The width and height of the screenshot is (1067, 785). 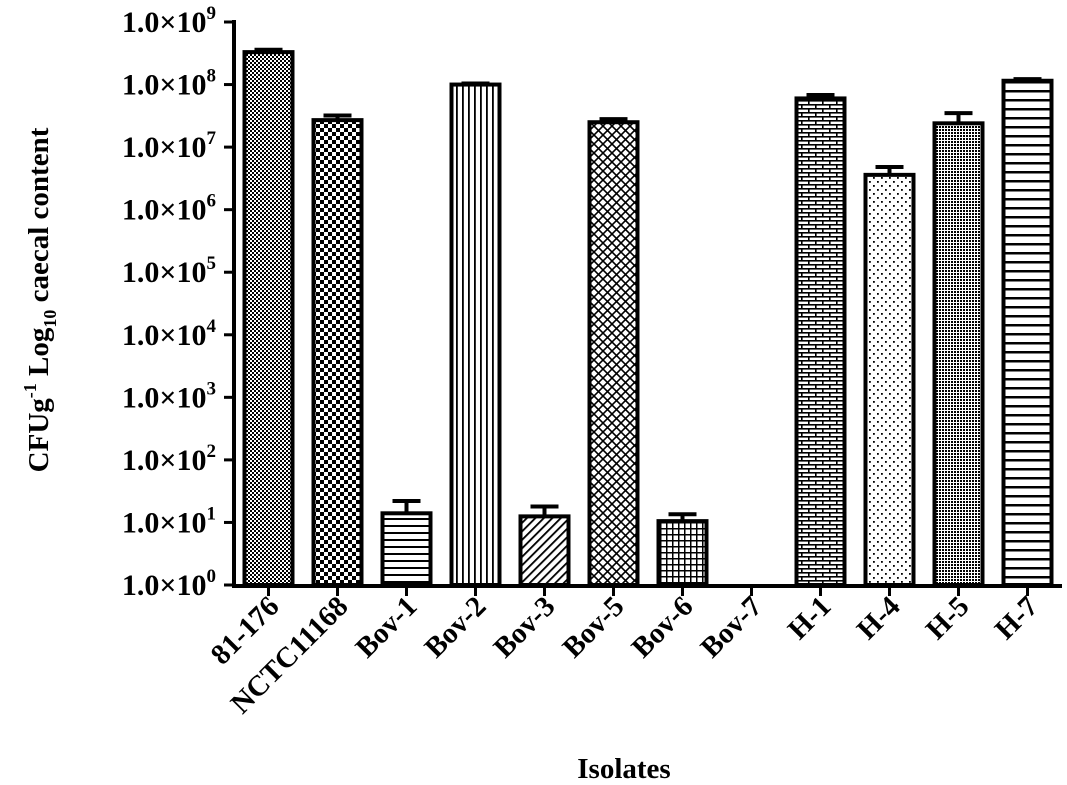 What do you see at coordinates (525, 627) in the screenshot?
I see `x-tick-label: Bov-3` at bounding box center [525, 627].